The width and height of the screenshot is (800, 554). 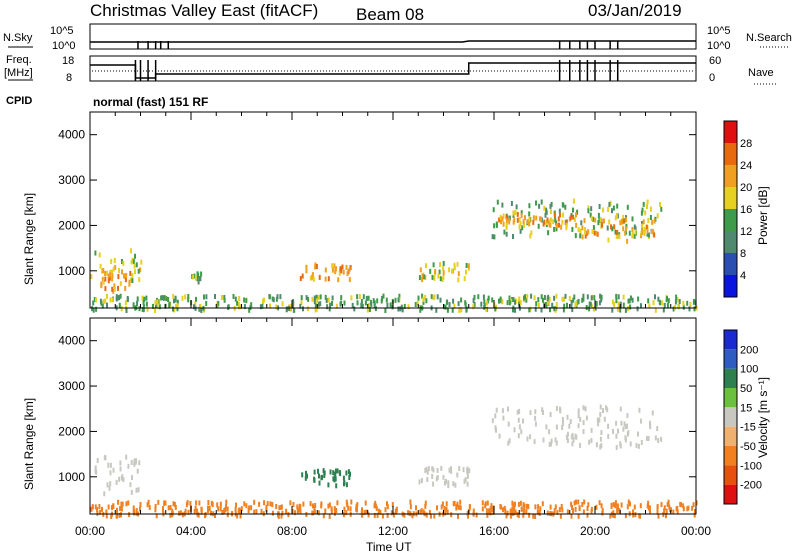 I want to click on velocity-colorbar-swatch, so click(x=730, y=436).